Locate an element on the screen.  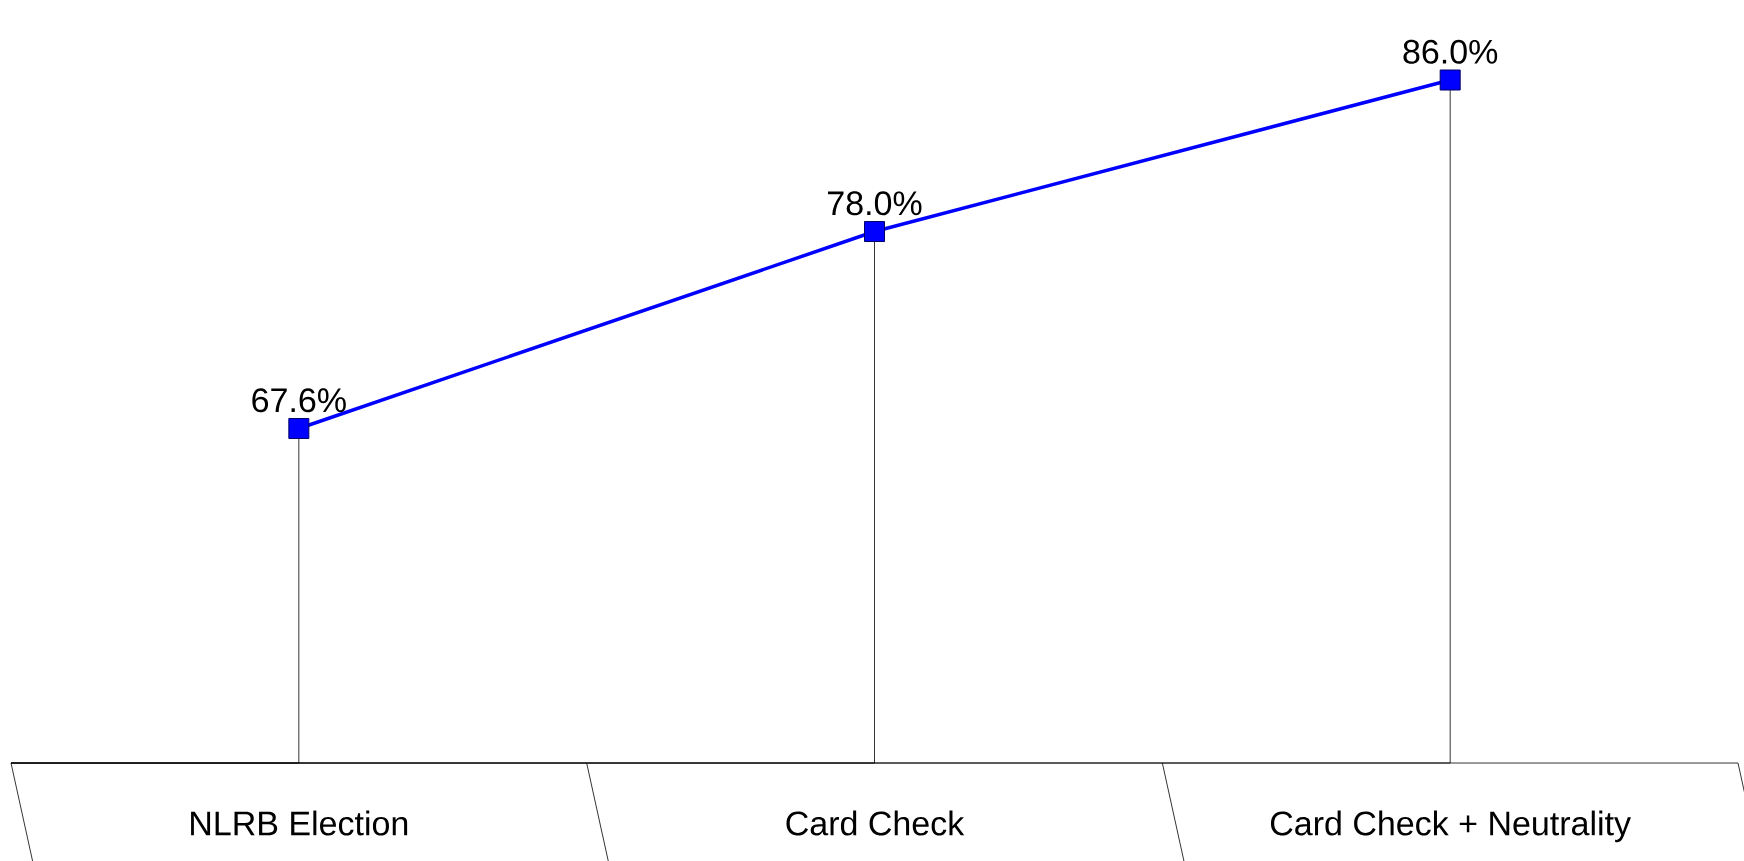
x-tick-label: Card Check is located at coordinates (875, 823).